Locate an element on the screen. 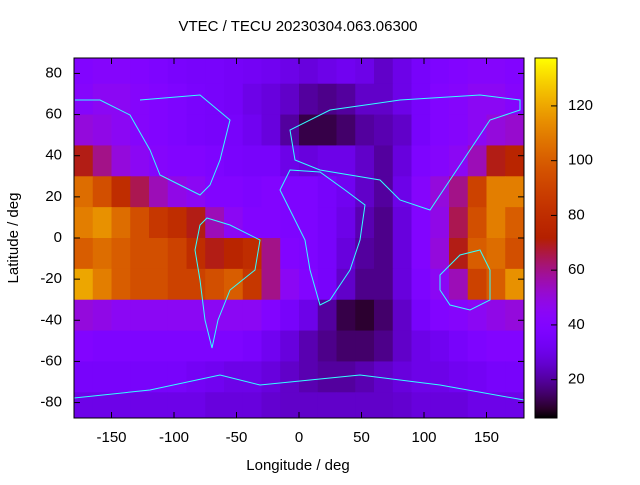 The width and height of the screenshot is (640, 485). x-tick-label: -150 is located at coordinates (111, 437).